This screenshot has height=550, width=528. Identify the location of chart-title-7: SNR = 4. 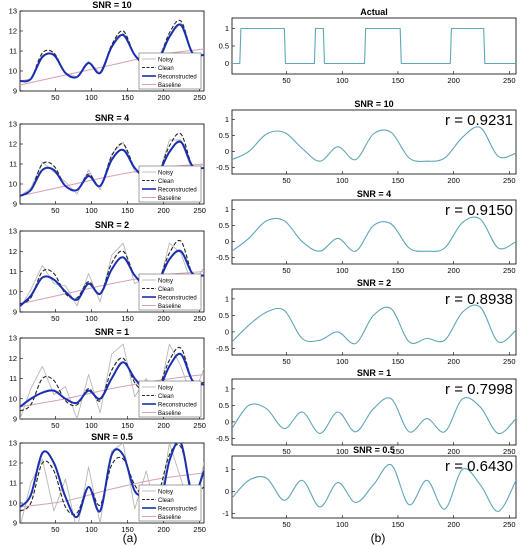
(374, 194).